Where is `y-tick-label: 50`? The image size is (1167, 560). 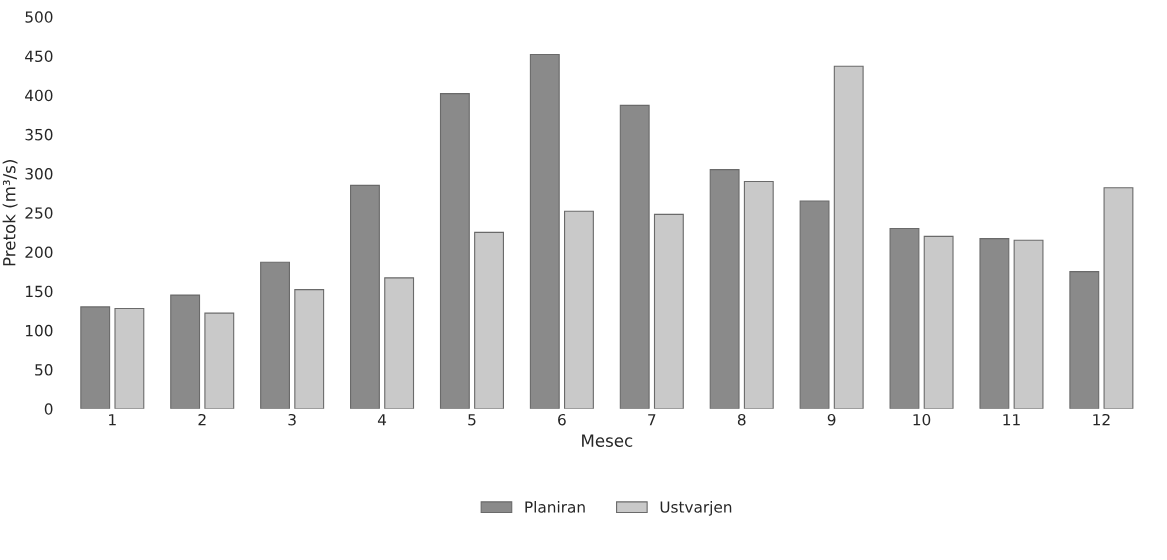 y-tick-label: 50 is located at coordinates (44, 370).